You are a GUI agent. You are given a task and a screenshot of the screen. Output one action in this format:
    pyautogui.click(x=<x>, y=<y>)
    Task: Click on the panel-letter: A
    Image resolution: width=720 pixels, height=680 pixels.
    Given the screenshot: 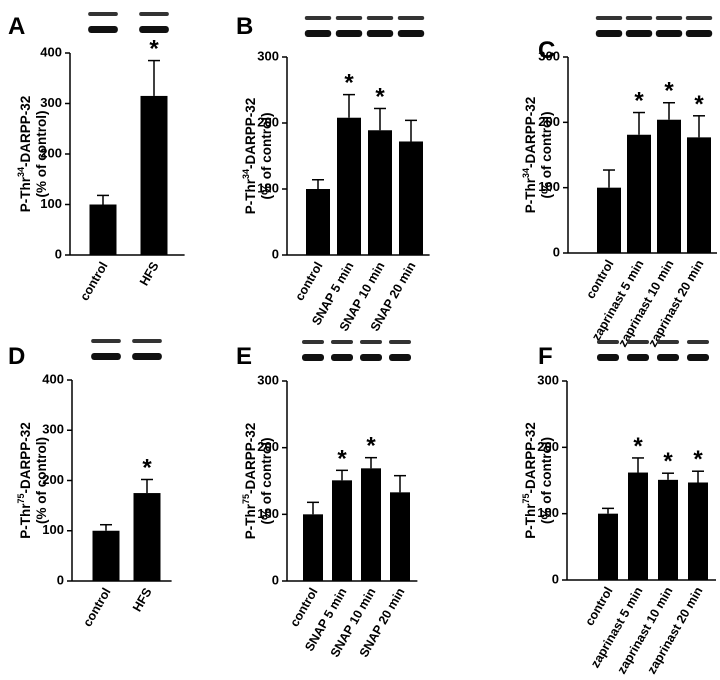 What is the action you would take?
    pyautogui.click(x=16, y=26)
    